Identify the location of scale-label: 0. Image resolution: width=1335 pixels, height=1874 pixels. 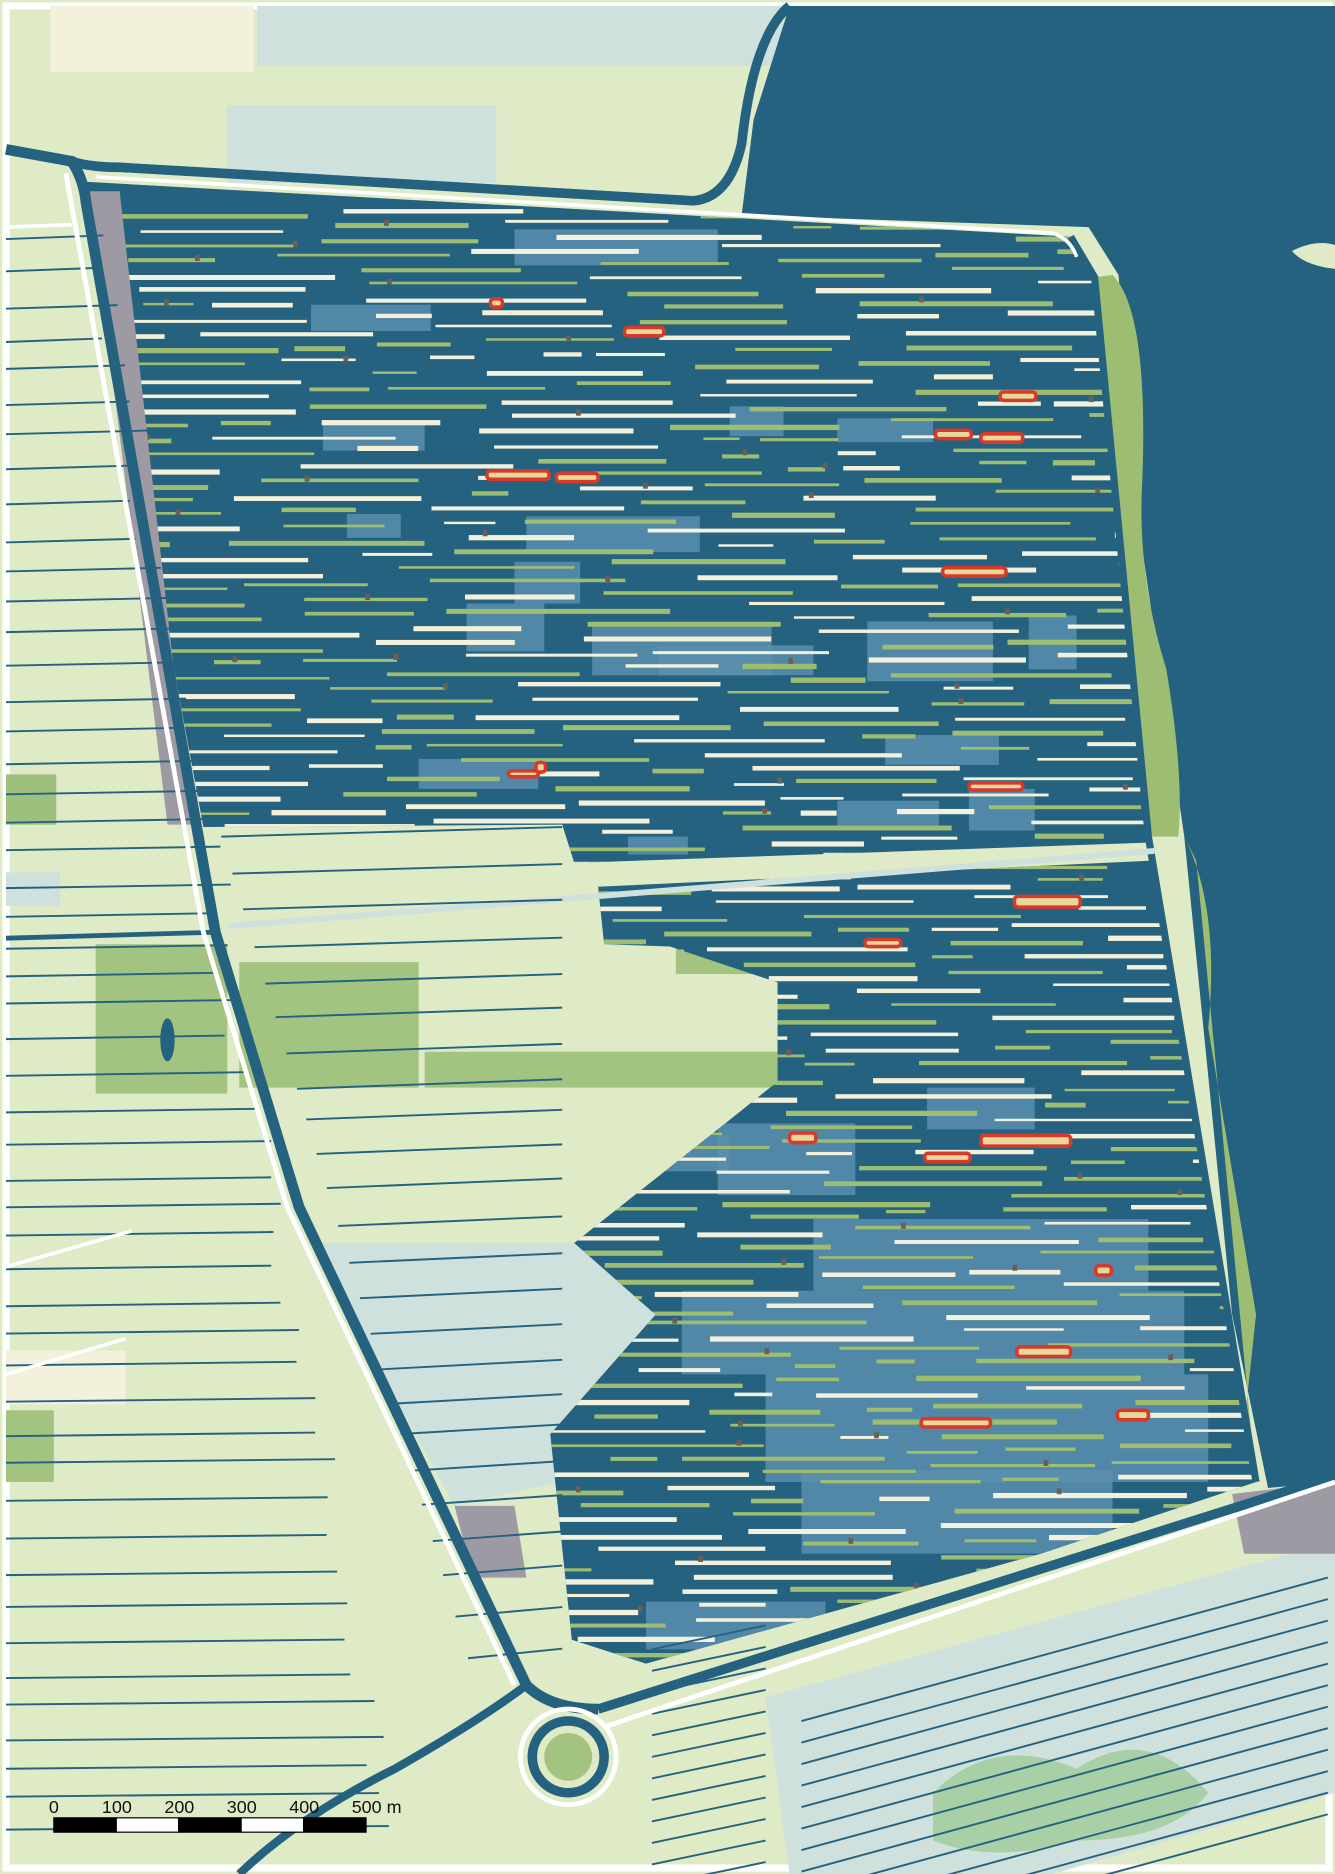
(54, 1807).